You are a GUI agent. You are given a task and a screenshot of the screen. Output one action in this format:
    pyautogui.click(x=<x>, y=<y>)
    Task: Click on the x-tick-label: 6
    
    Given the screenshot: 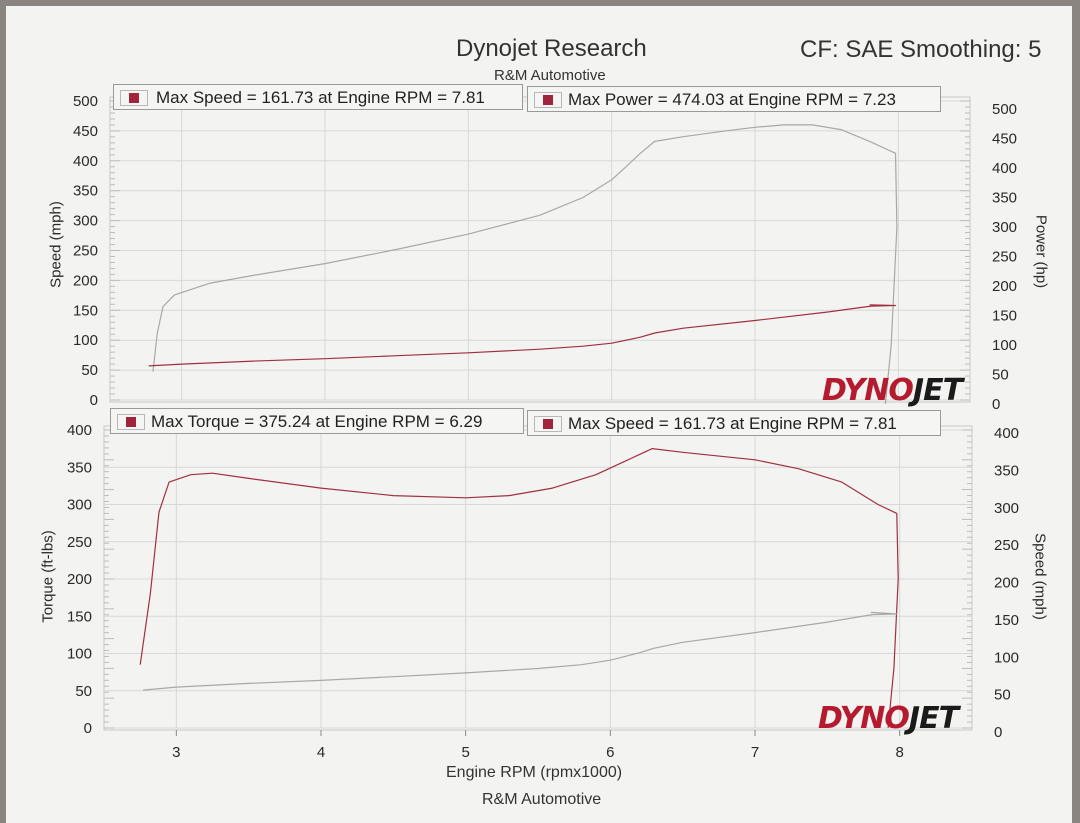 What is the action you would take?
    pyautogui.click(x=610, y=752)
    